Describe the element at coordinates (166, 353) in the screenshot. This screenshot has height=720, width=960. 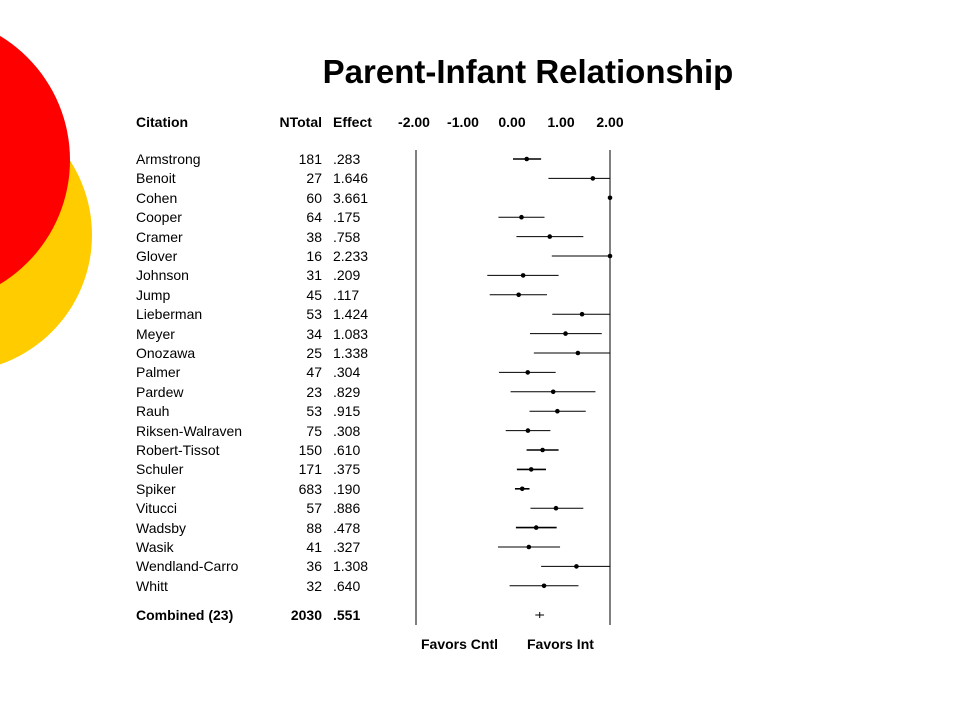
I see `study-citation: Onozawa` at that location.